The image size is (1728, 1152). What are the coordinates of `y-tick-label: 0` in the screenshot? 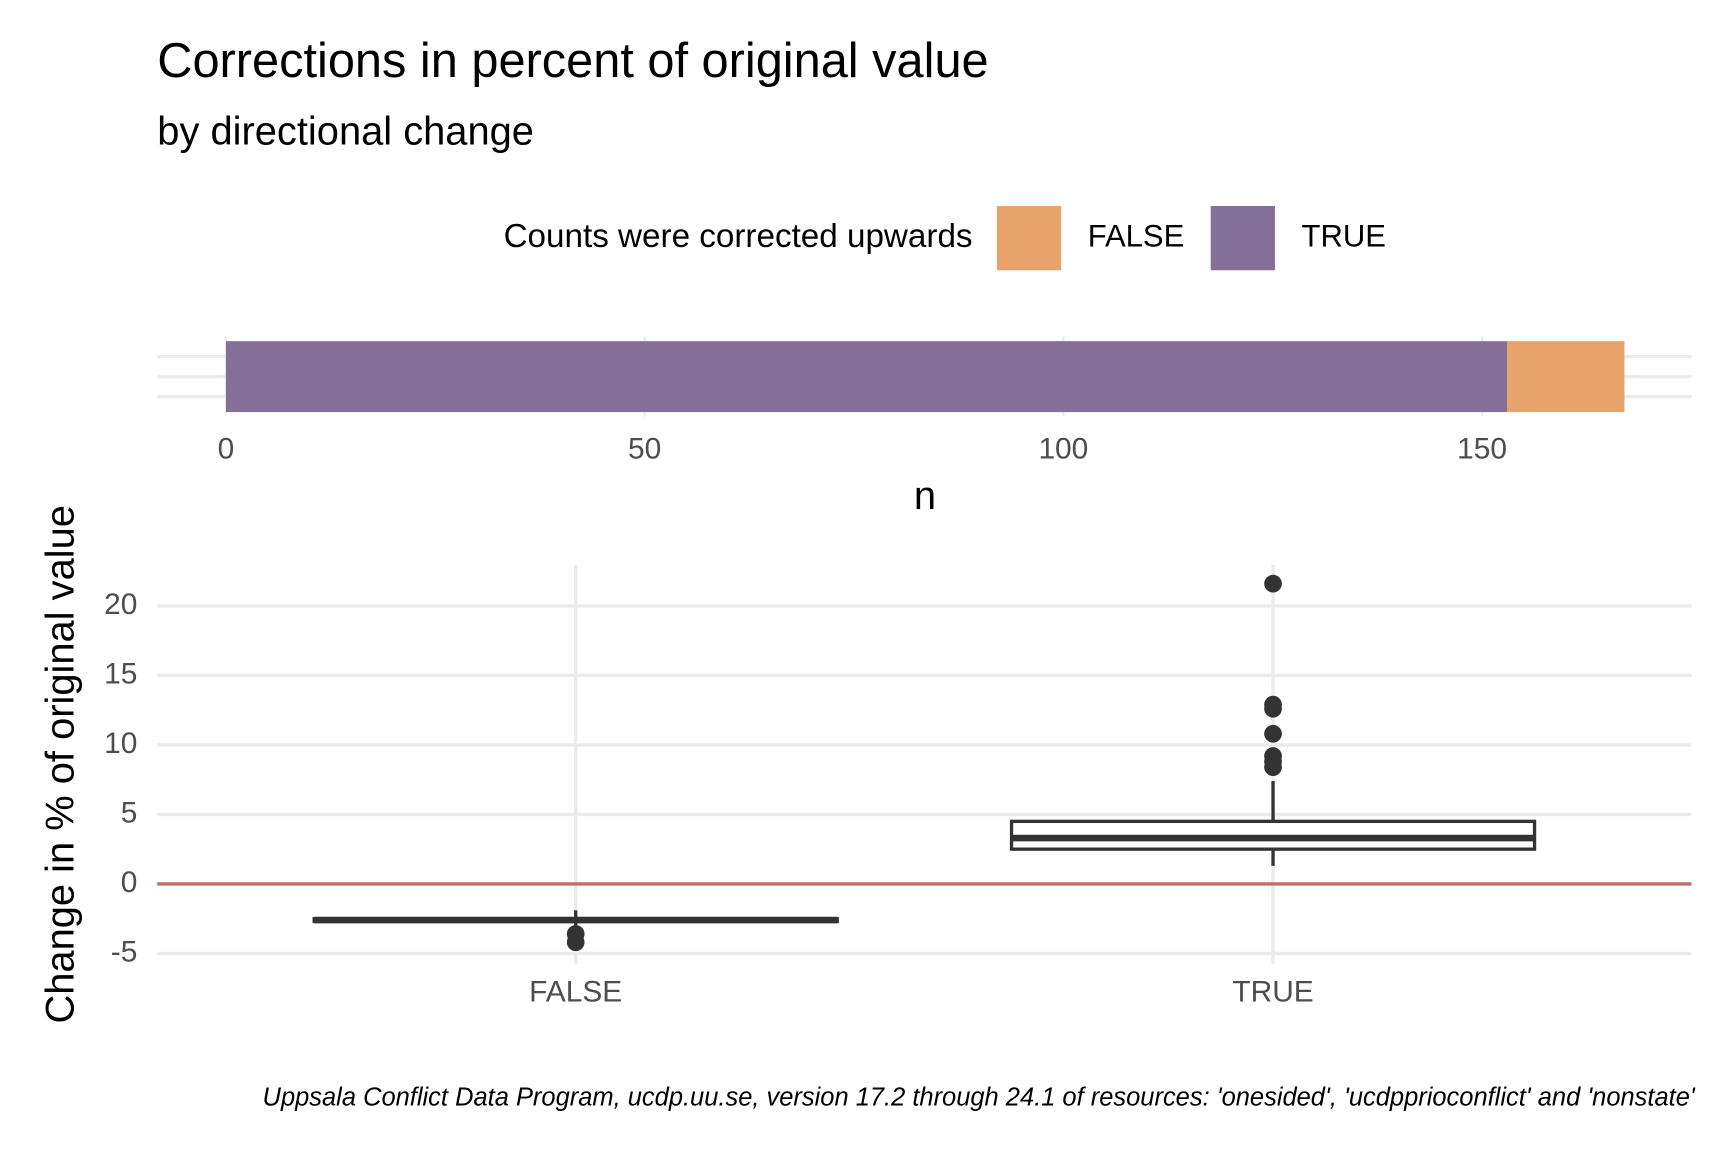 It's located at (129, 882).